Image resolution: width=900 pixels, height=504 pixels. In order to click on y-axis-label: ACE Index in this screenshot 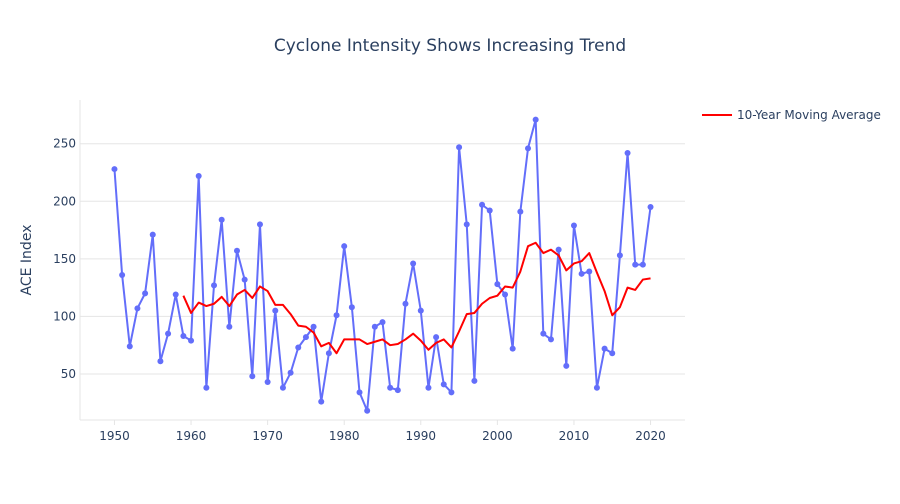, I will do `click(27, 260)`.